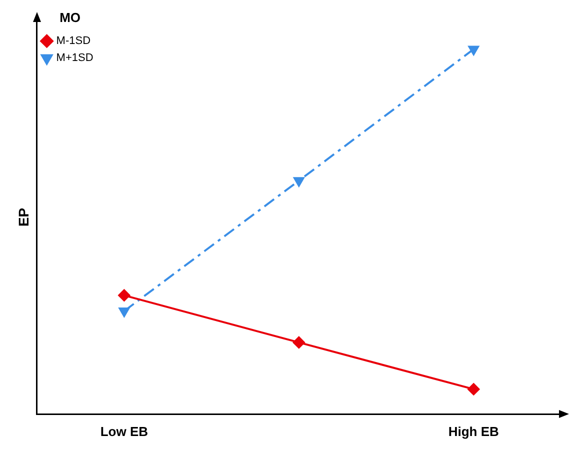 The height and width of the screenshot is (458, 583). What do you see at coordinates (23, 217) in the screenshot?
I see `y-axis-title: EP` at bounding box center [23, 217].